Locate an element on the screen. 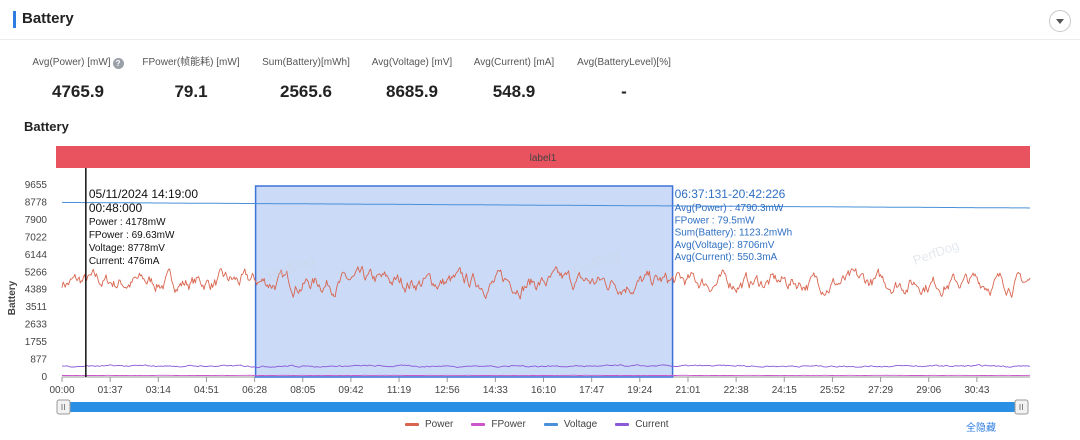  y-tick-label: 6144 is located at coordinates (36, 255).